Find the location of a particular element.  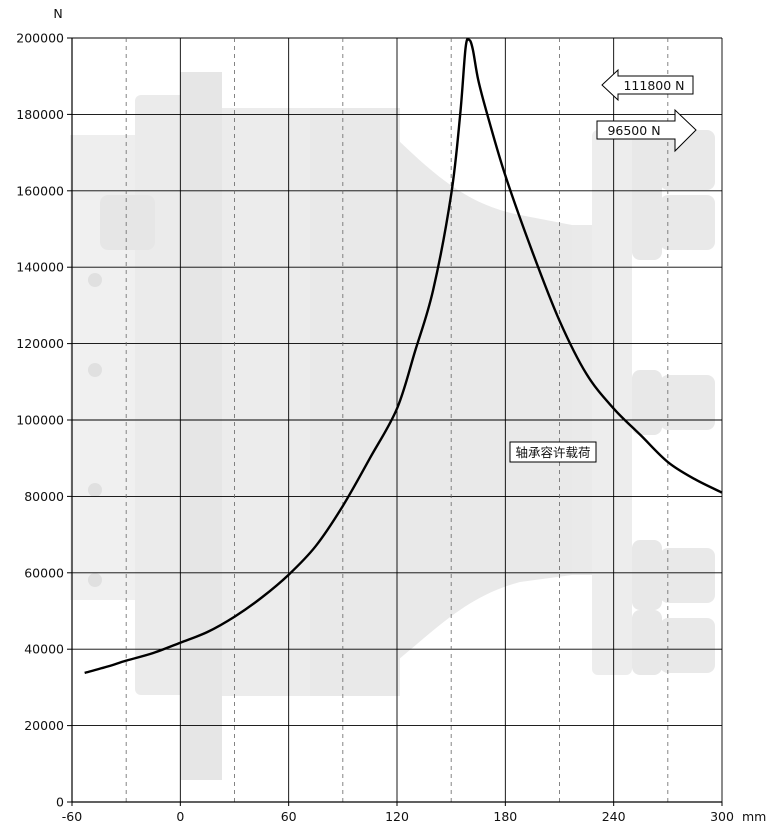

right-arrow-shape is located at coordinates (646, 130).